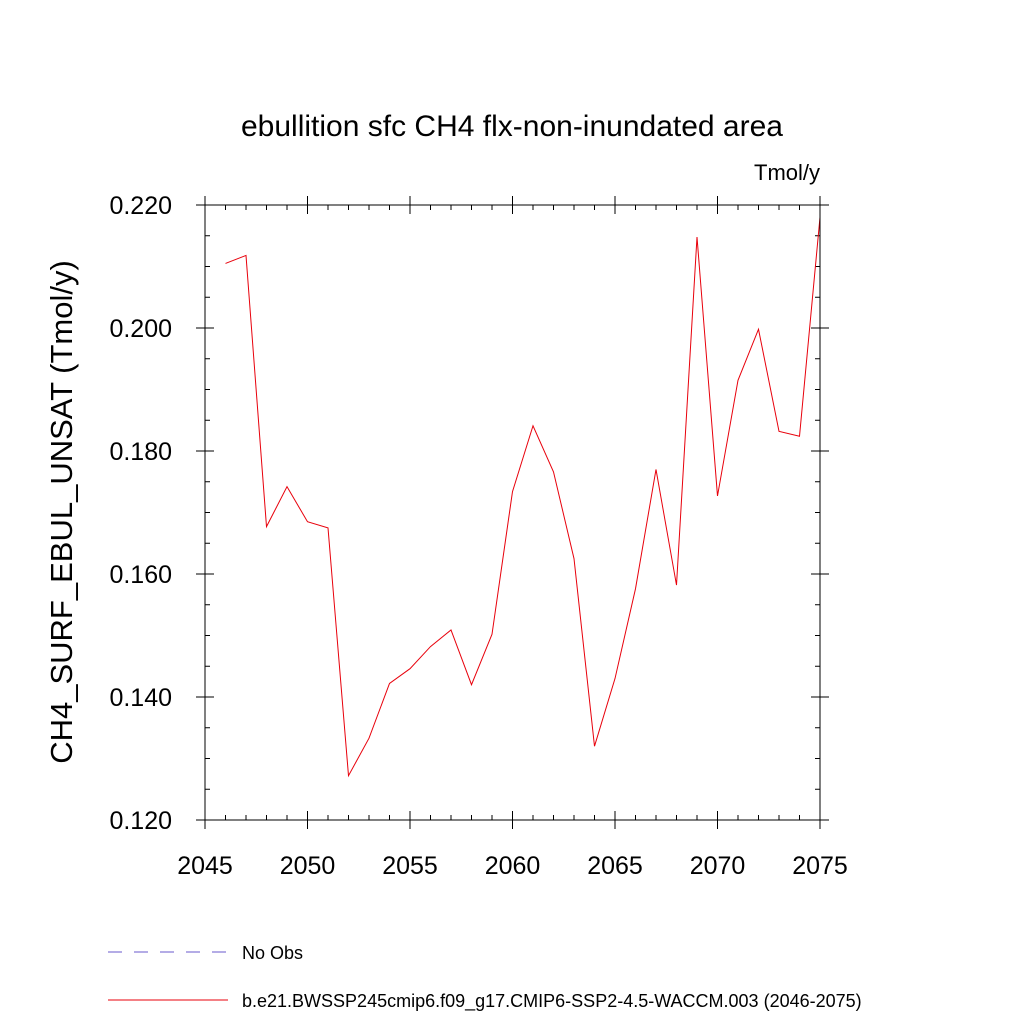 The height and width of the screenshot is (1024, 1024). What do you see at coordinates (61, 512) in the screenshot?
I see `y-axis-label: CH4_SURF_EBUL_UNSAT (Tmol/y)` at bounding box center [61, 512].